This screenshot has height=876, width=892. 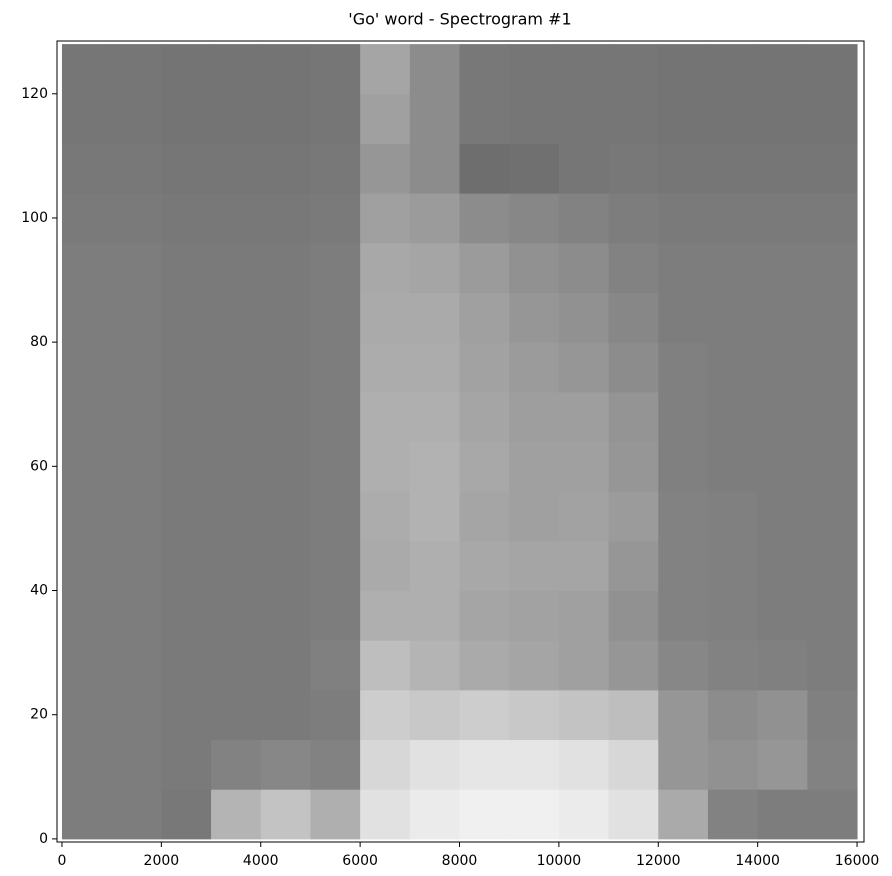 What do you see at coordinates (658, 861) in the screenshot?
I see `x-tick-label: 12000` at bounding box center [658, 861].